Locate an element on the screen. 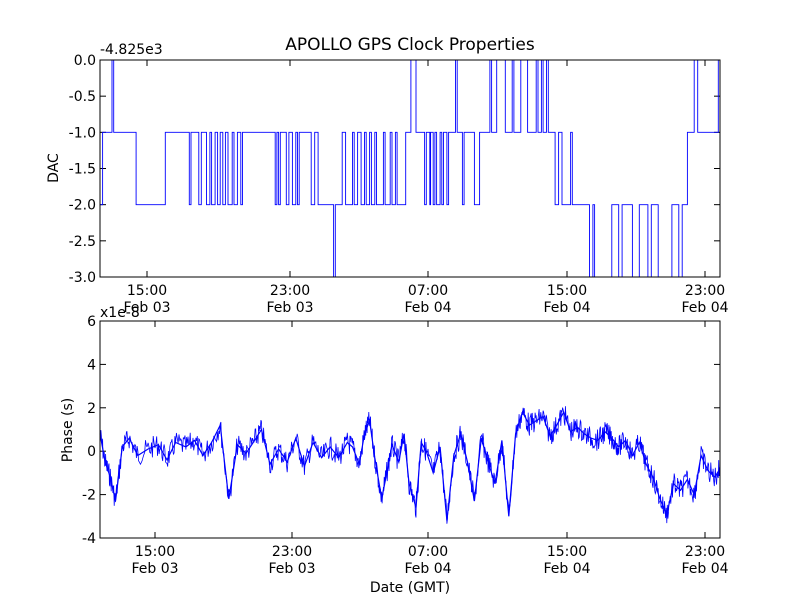 The height and width of the screenshot is (600, 800). dac-ytick-label: -1.5 is located at coordinates (82, 170).